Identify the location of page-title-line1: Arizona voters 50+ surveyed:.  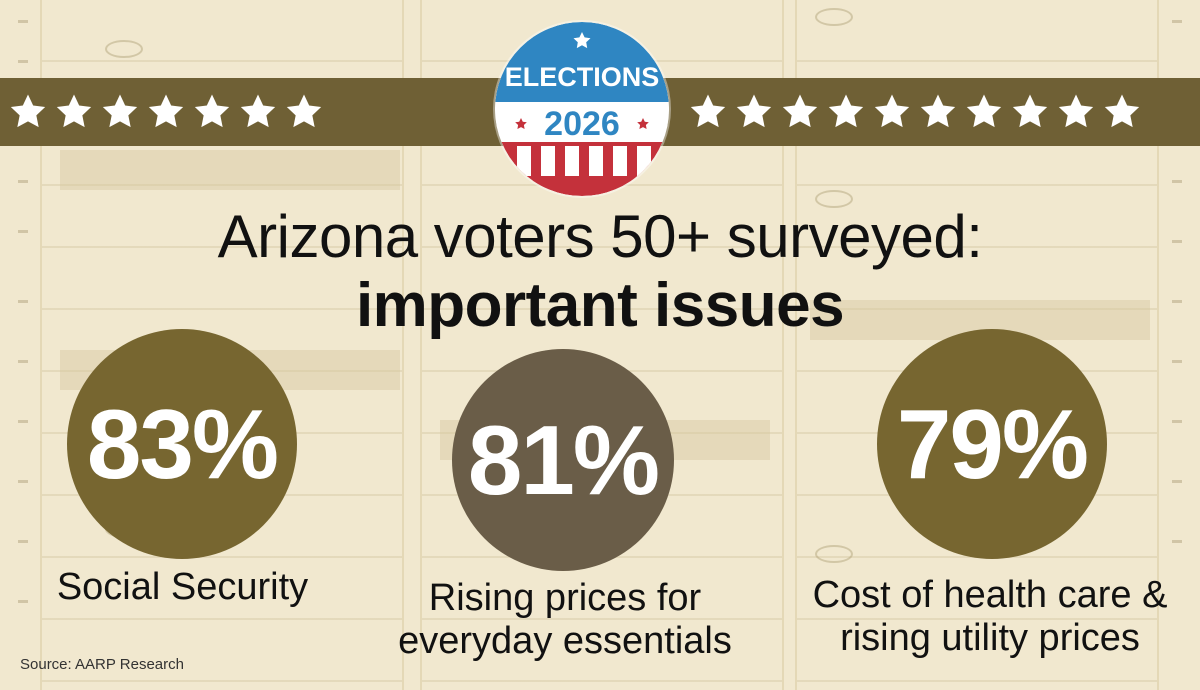
(600, 236).